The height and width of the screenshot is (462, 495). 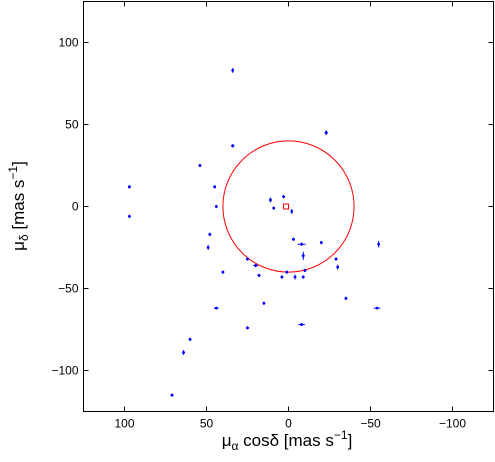 I want to click on y-tick-label: 50, so click(x=72, y=125).